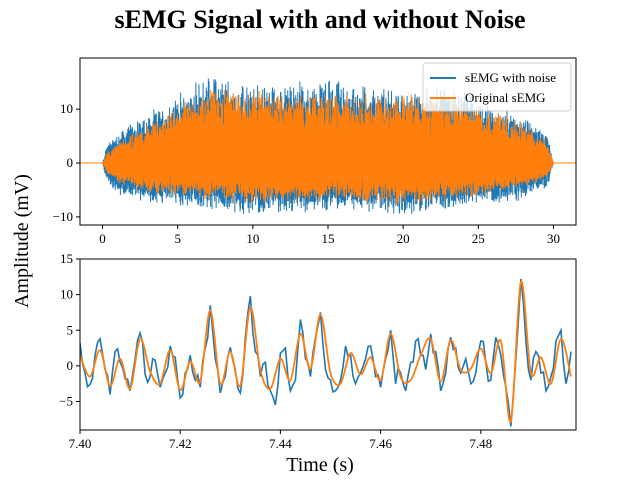 The image size is (640, 480). Describe the element at coordinates (280, 443) in the screenshot. I see `bottom-x-tick-label: 7.44` at that location.